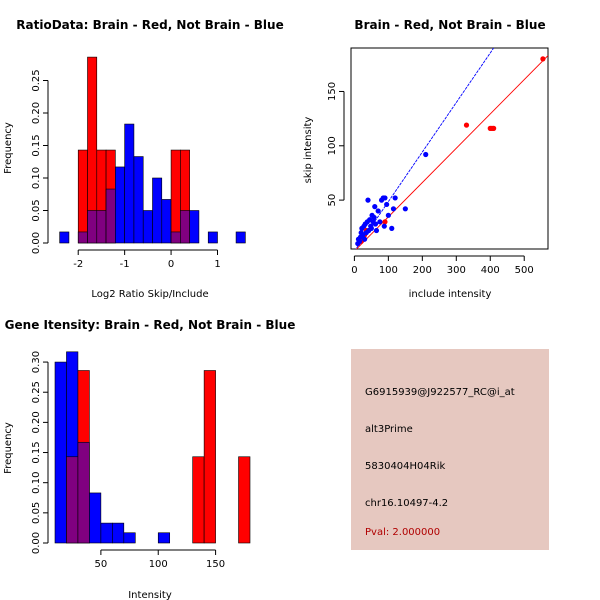 The height and width of the screenshot is (600, 600). What do you see at coordinates (407, 503) in the screenshot?
I see `chromosome-location: chr16.10497-4.2` at bounding box center [407, 503].